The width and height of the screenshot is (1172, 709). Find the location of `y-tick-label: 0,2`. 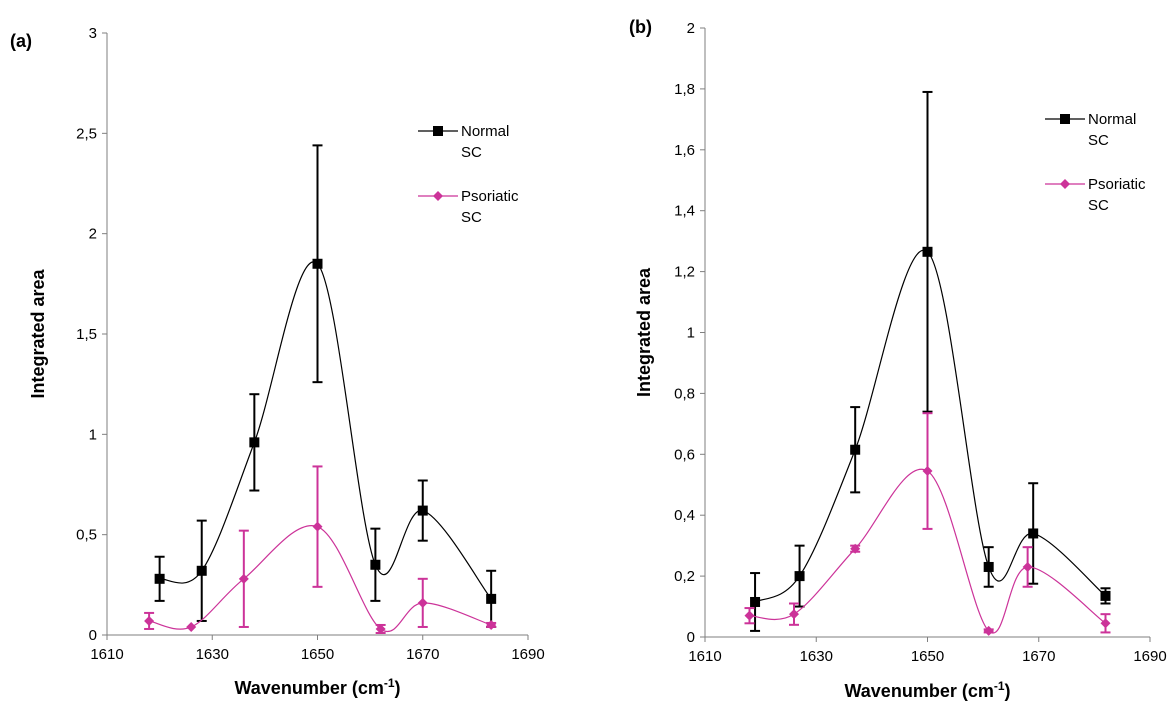

y-tick-label: 0,2 is located at coordinates (684, 576).